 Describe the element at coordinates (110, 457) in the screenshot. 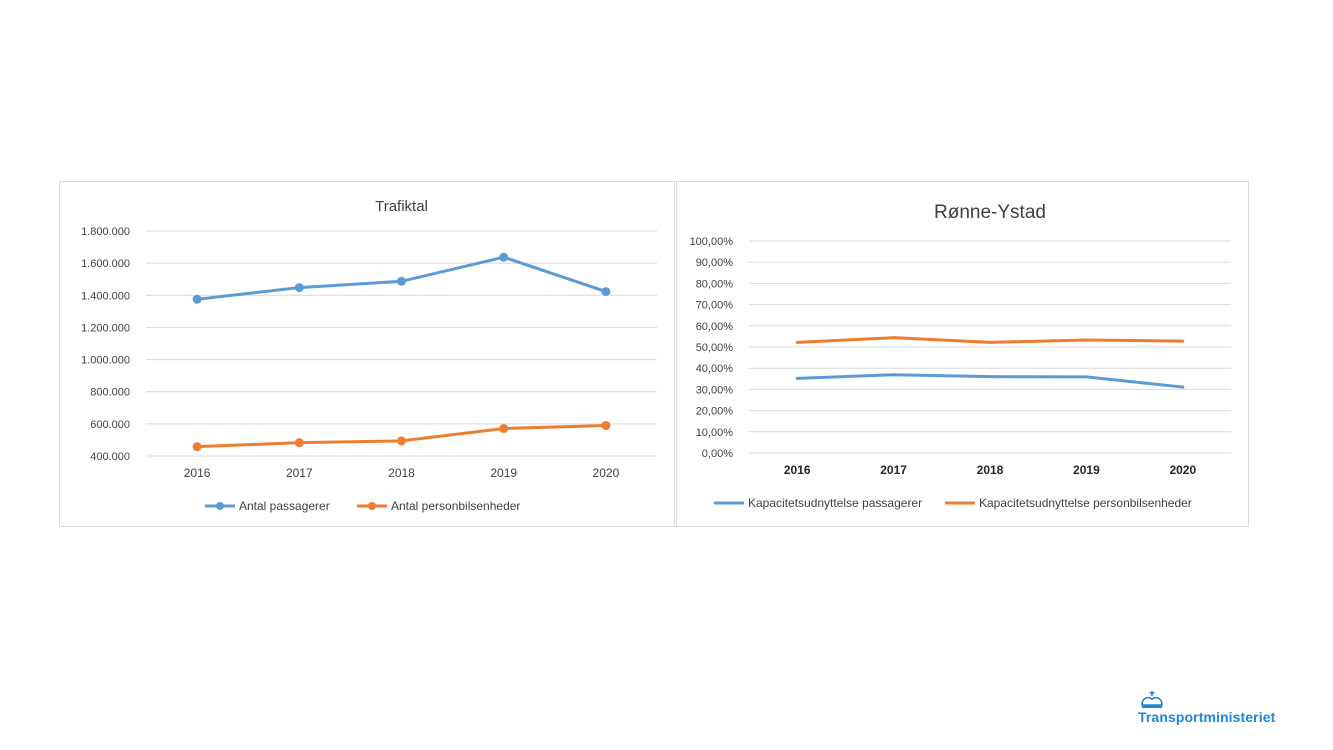

I see `y-tick-label: 400.000` at that location.